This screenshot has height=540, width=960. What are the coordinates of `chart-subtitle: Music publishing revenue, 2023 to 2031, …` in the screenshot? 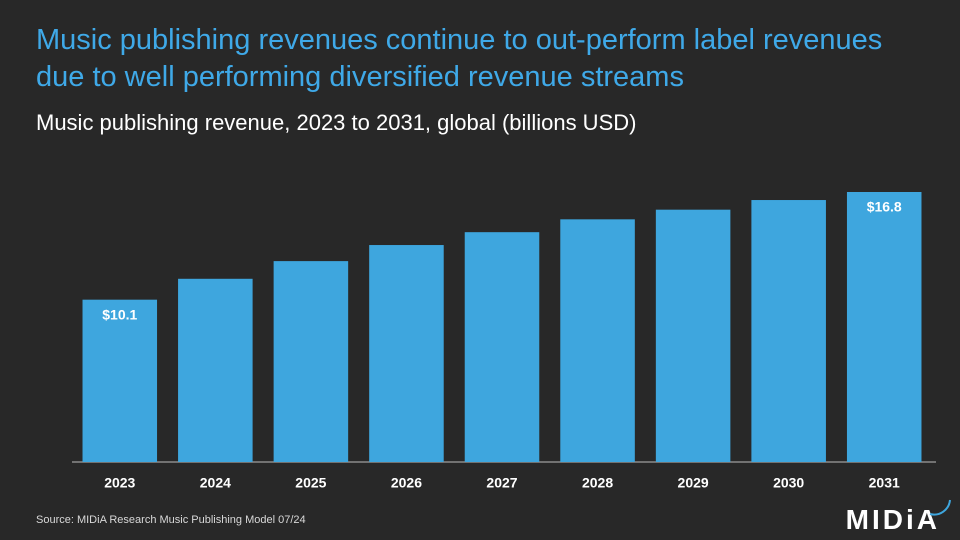 It's located at (336, 122).